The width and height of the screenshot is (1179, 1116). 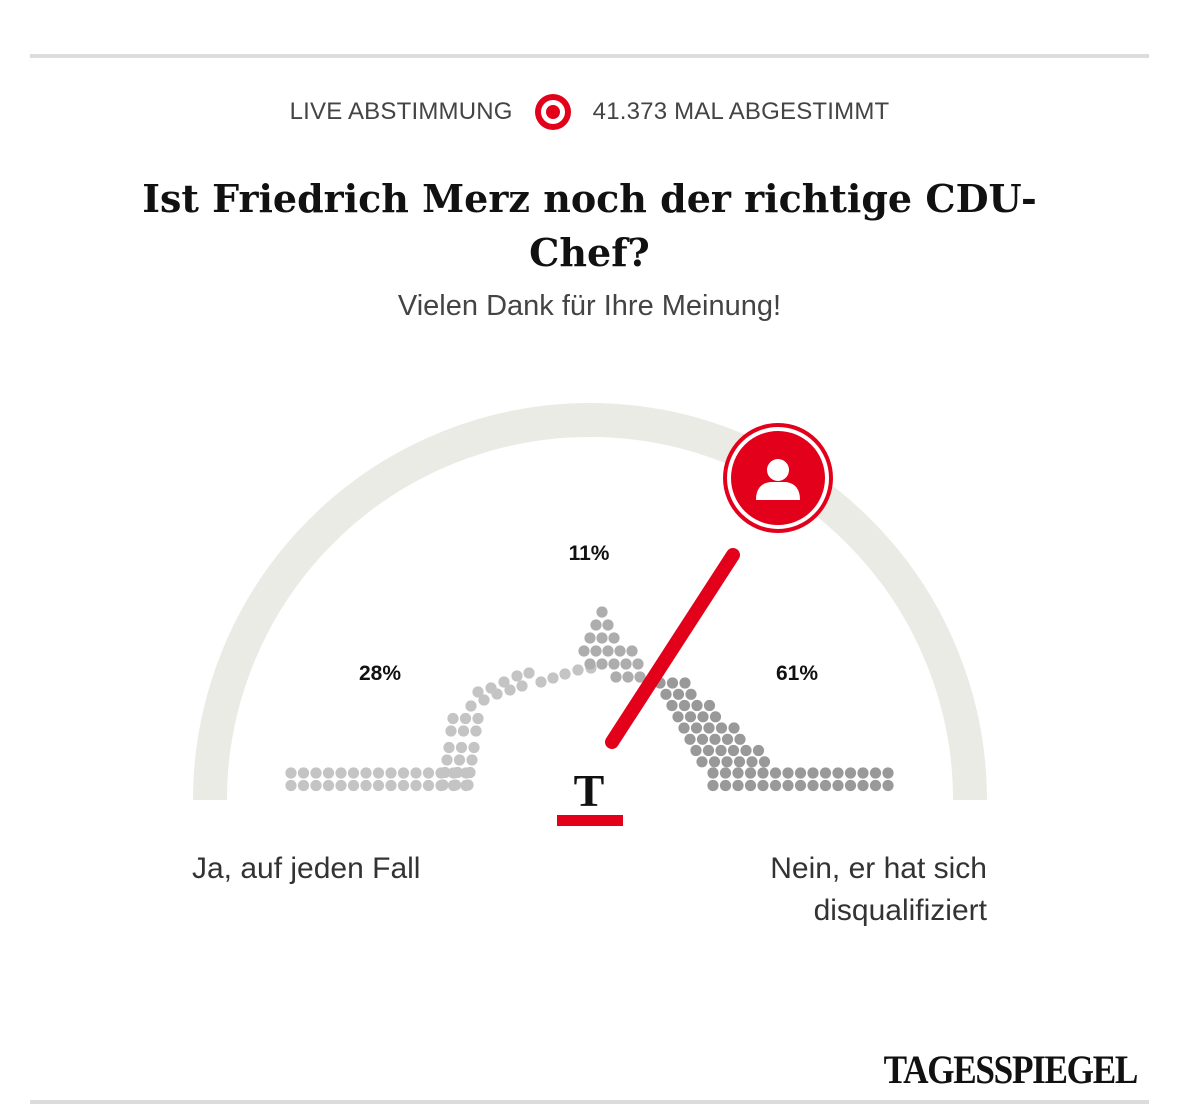 I want to click on answer-no-line2: disqualifiziert, so click(x=900, y=910).